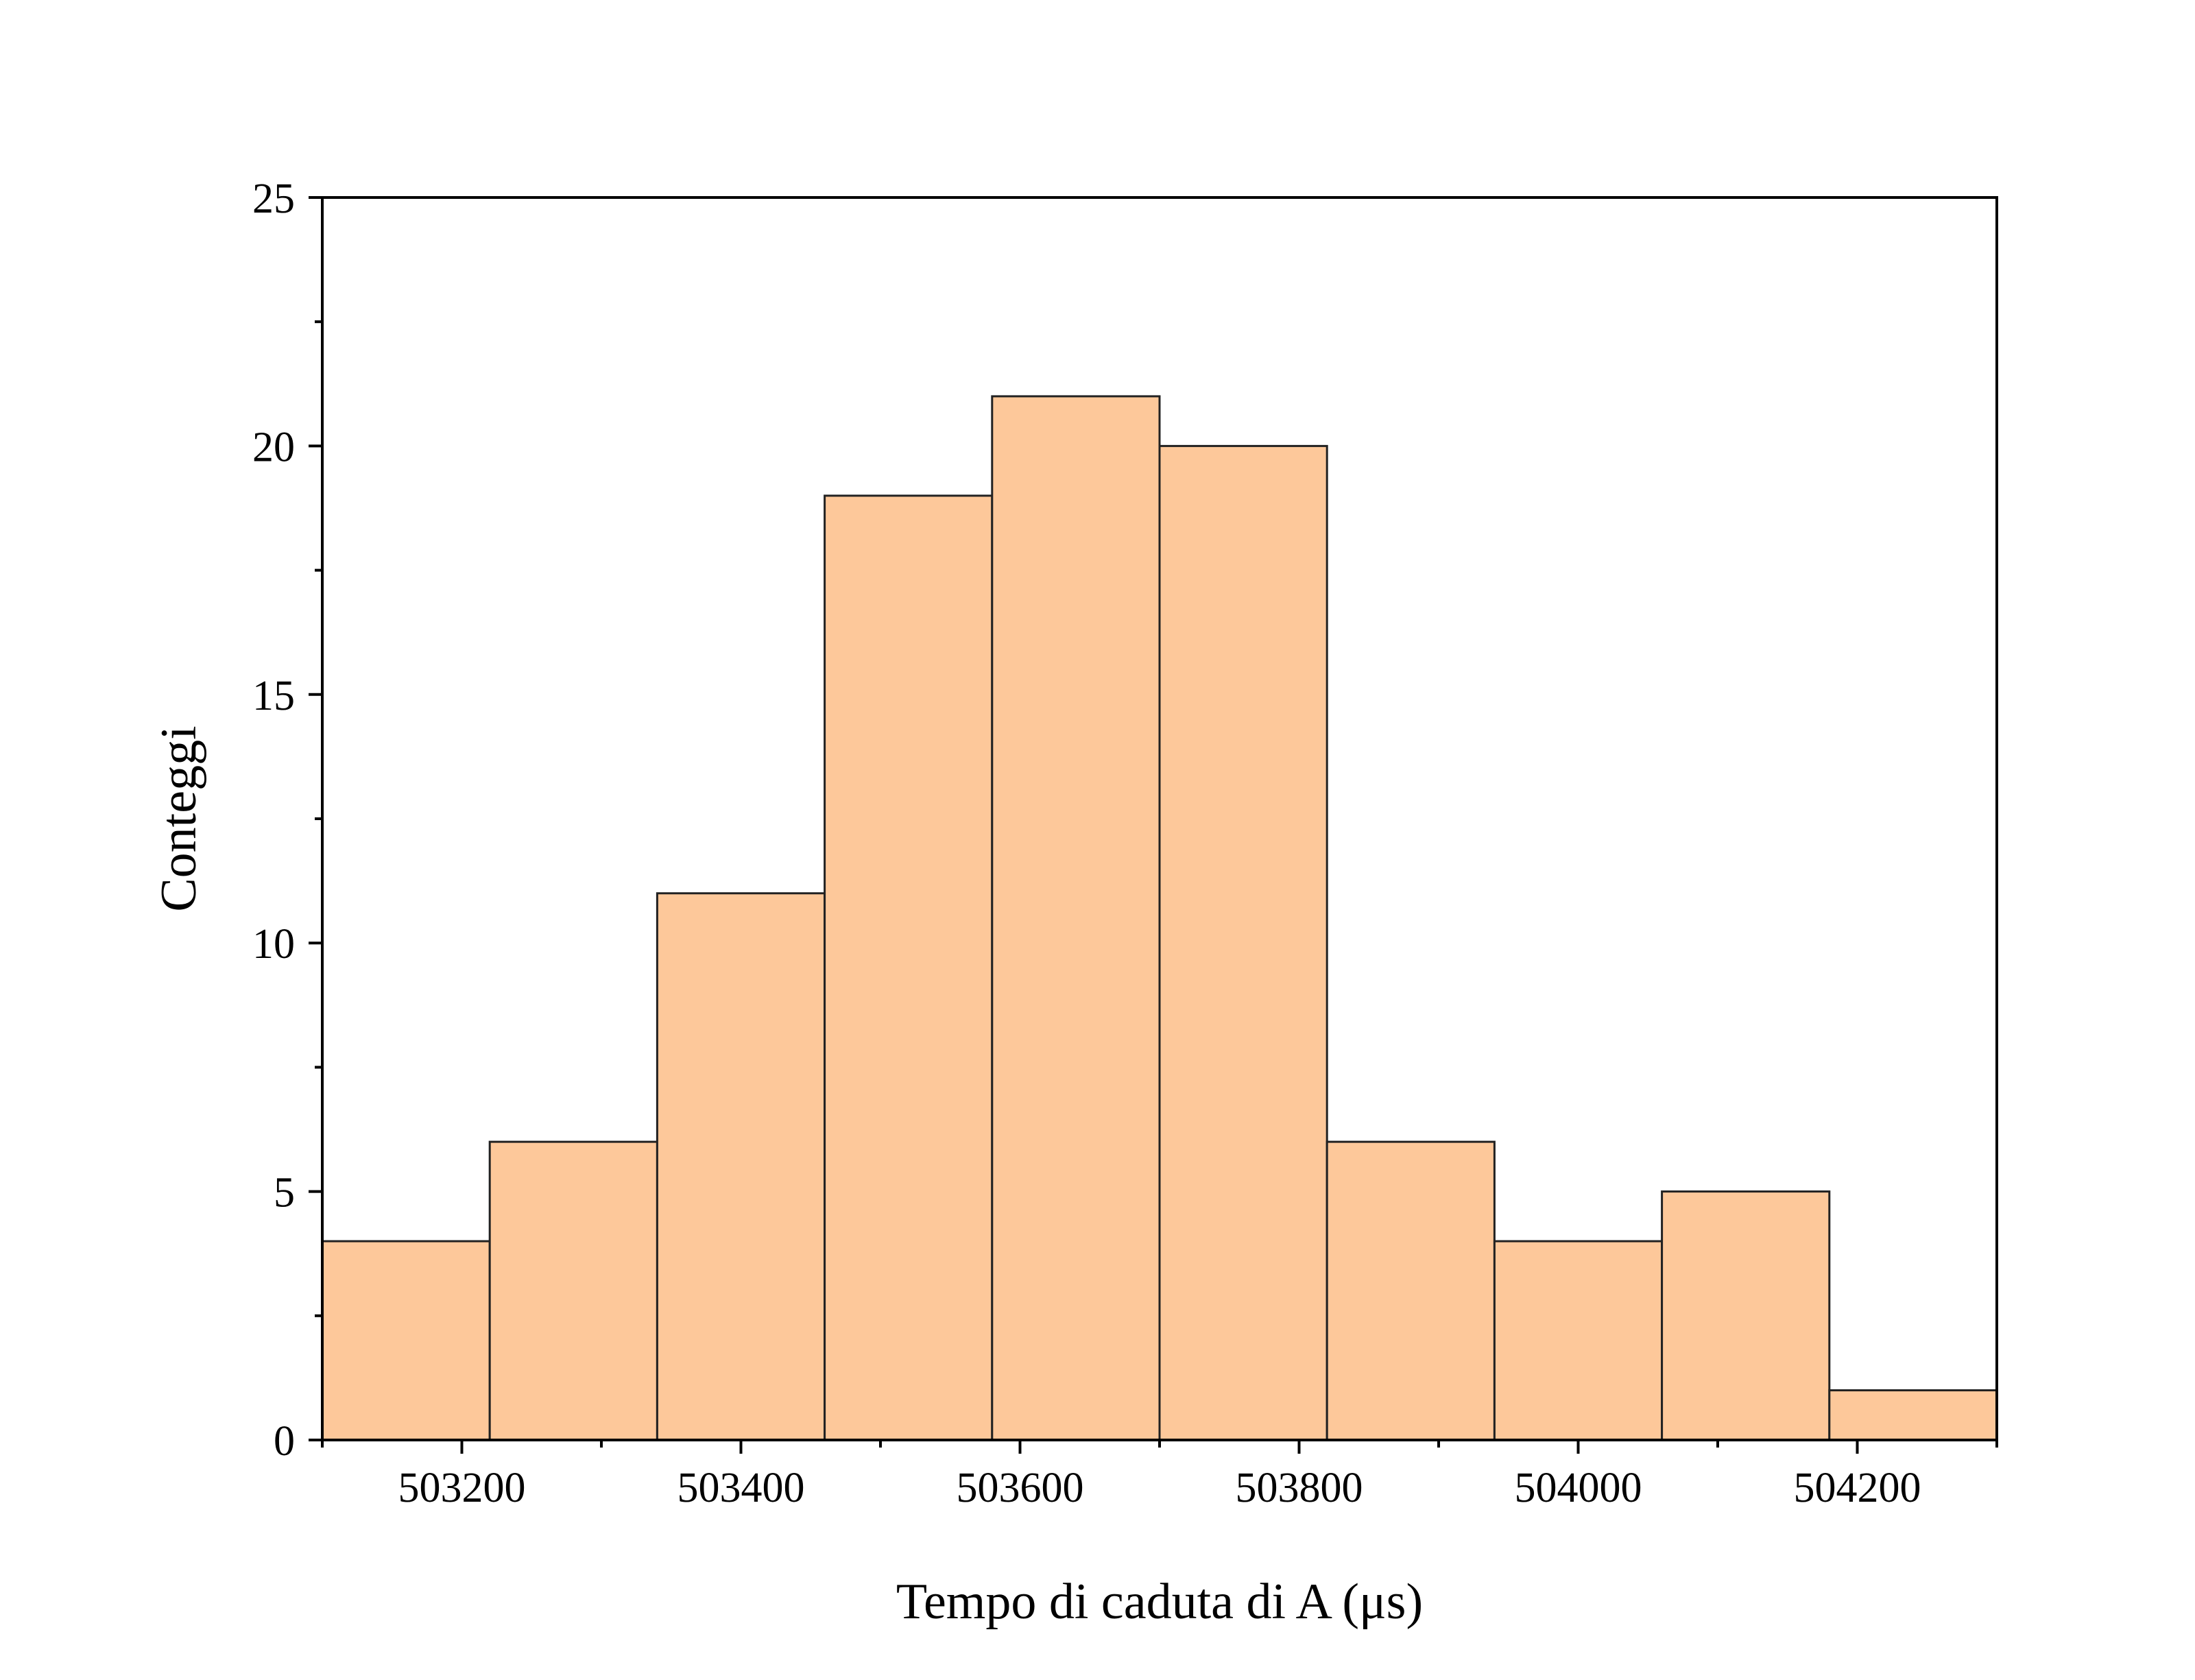  I want to click on x-tick-label: 503400, so click(741, 1488).